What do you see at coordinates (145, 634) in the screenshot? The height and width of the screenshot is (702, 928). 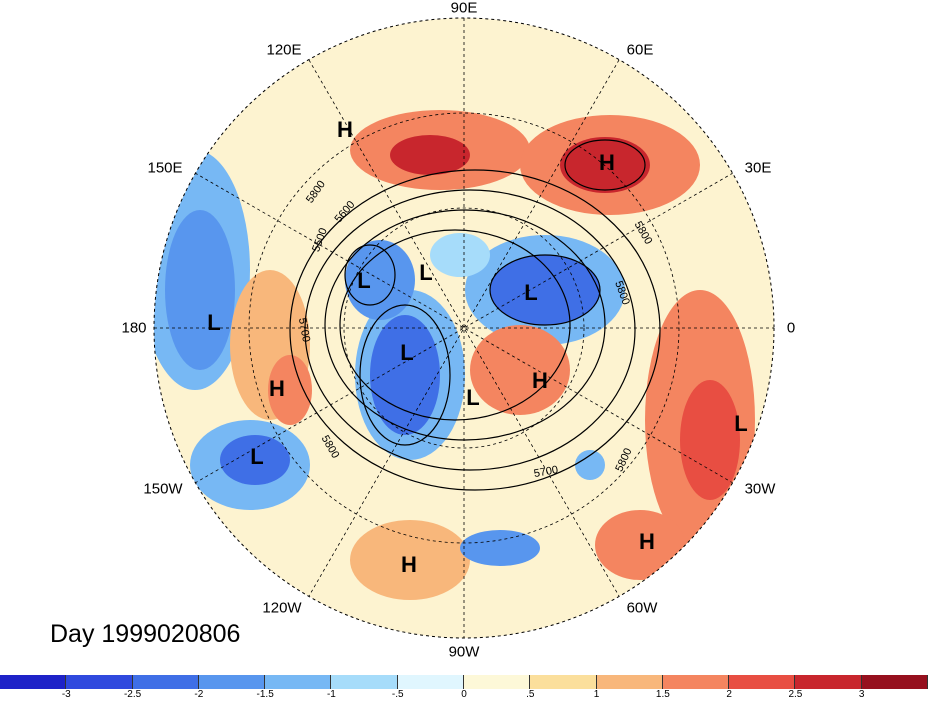 I see `day-title: Day 1999020806` at bounding box center [145, 634].